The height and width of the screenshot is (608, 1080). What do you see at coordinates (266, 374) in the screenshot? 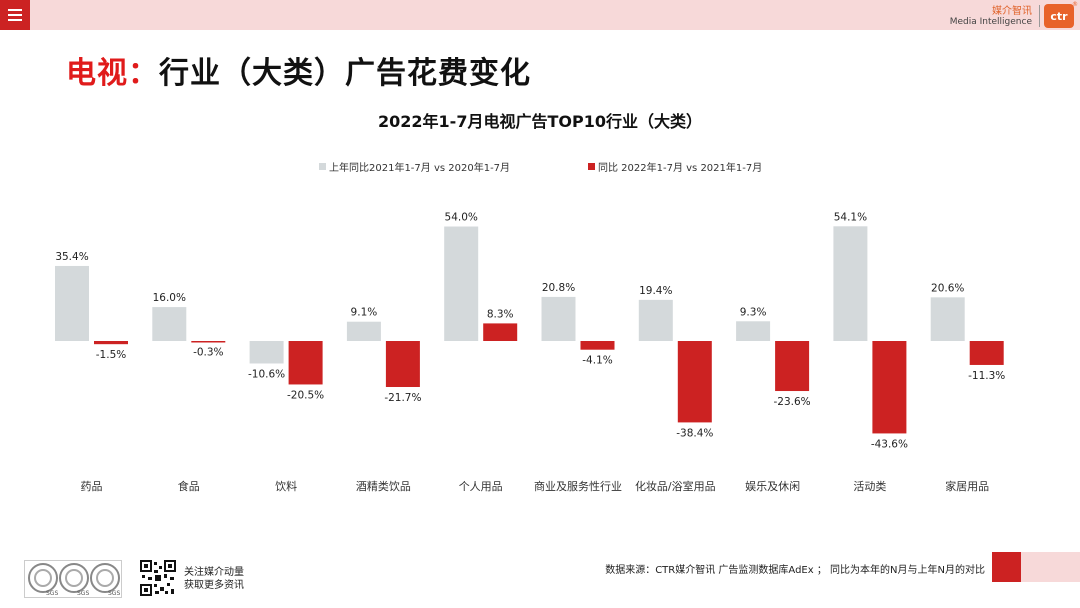
I see `data-label: -10.6%` at bounding box center [266, 374].